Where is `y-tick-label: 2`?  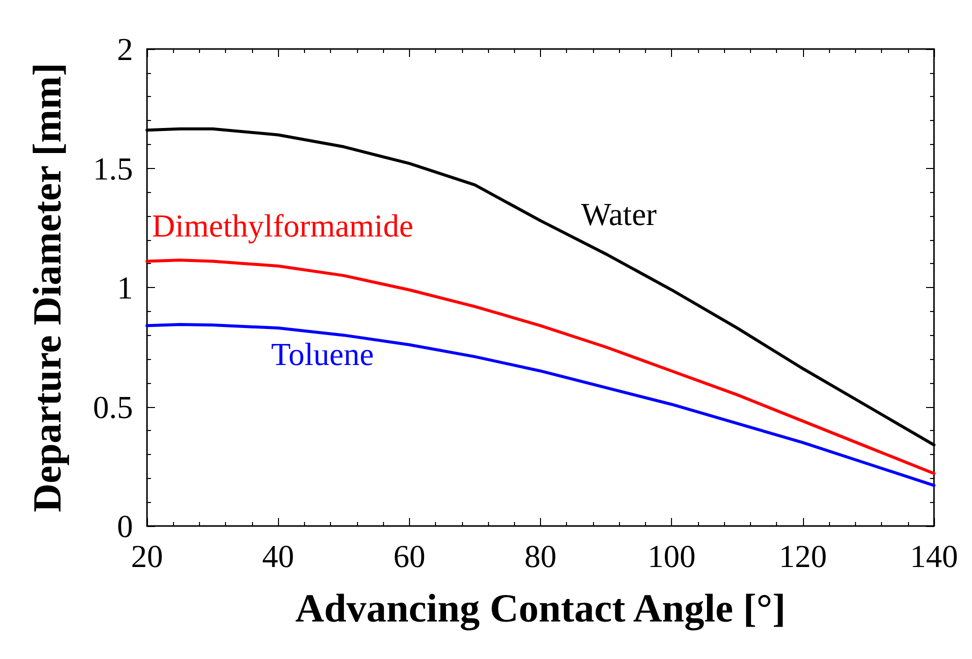 y-tick-label: 2 is located at coordinates (125, 49).